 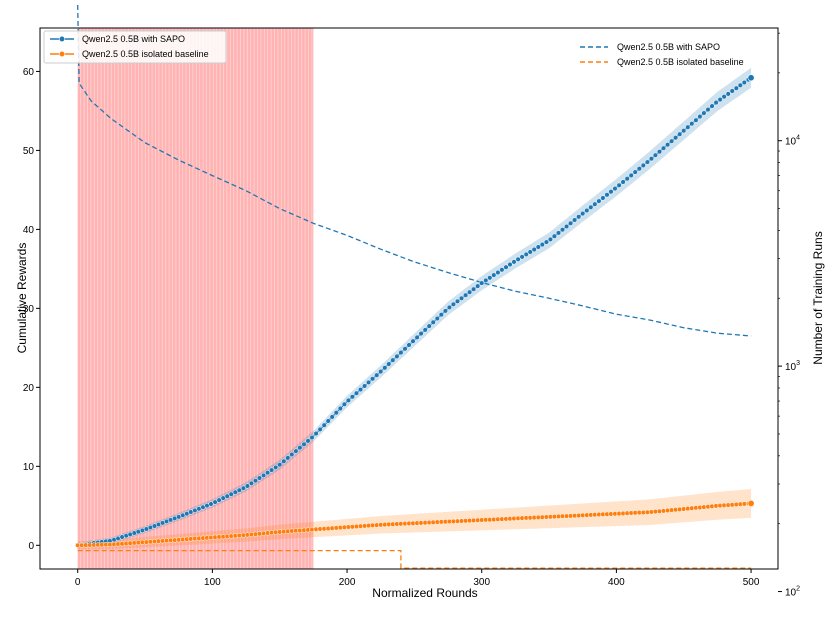 I want to click on x-tick-label: 0, so click(x=78, y=582).